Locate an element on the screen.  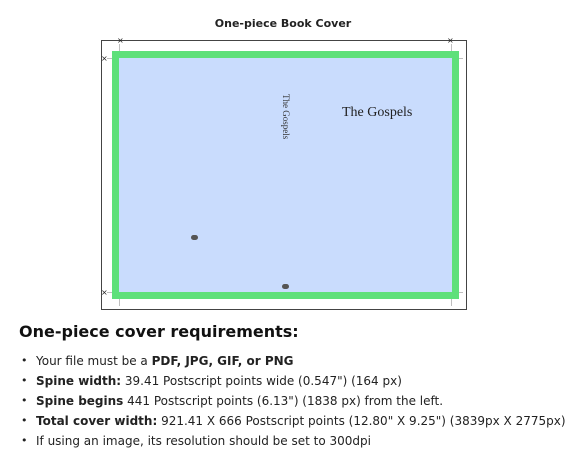
item-bold: PDF, JPG, GIF, or PNG is located at coordinates (222, 361).